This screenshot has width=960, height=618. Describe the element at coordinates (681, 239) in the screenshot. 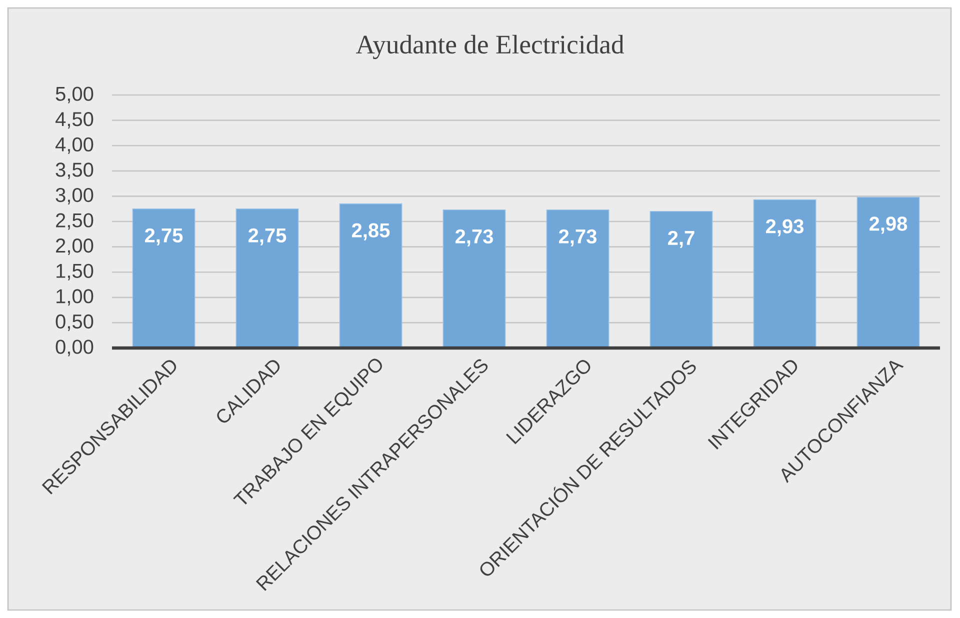

I see `data-label: 2,7` at that location.